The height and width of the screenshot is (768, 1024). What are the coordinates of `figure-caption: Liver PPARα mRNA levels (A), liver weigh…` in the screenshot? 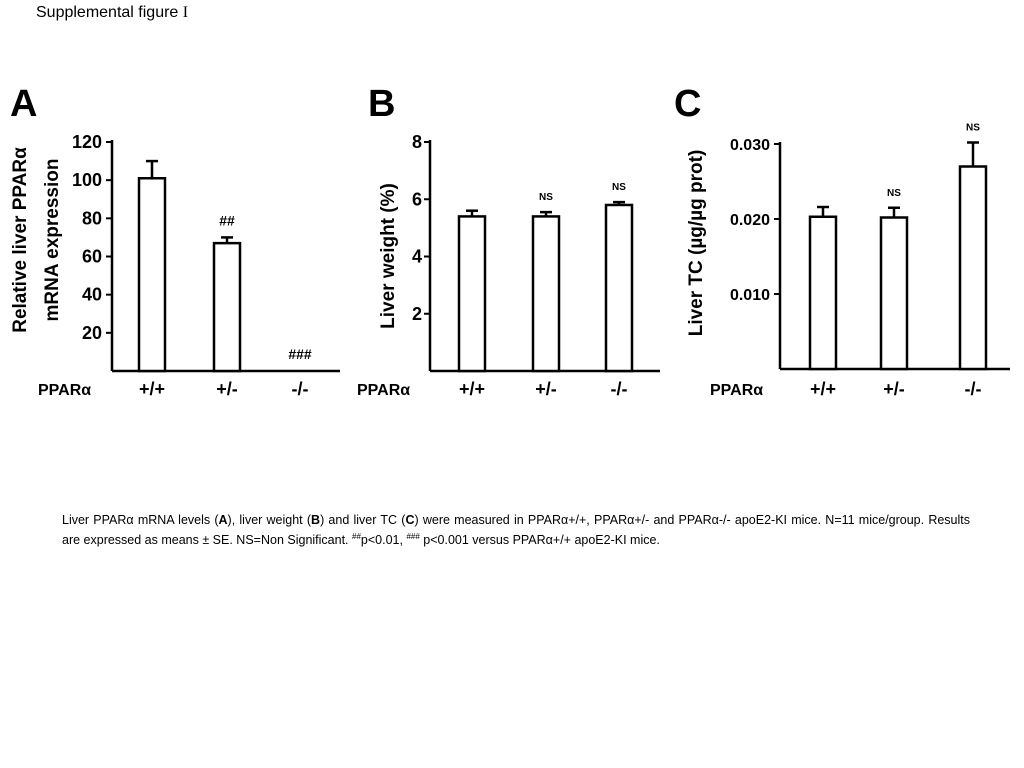 It's located at (516, 530).